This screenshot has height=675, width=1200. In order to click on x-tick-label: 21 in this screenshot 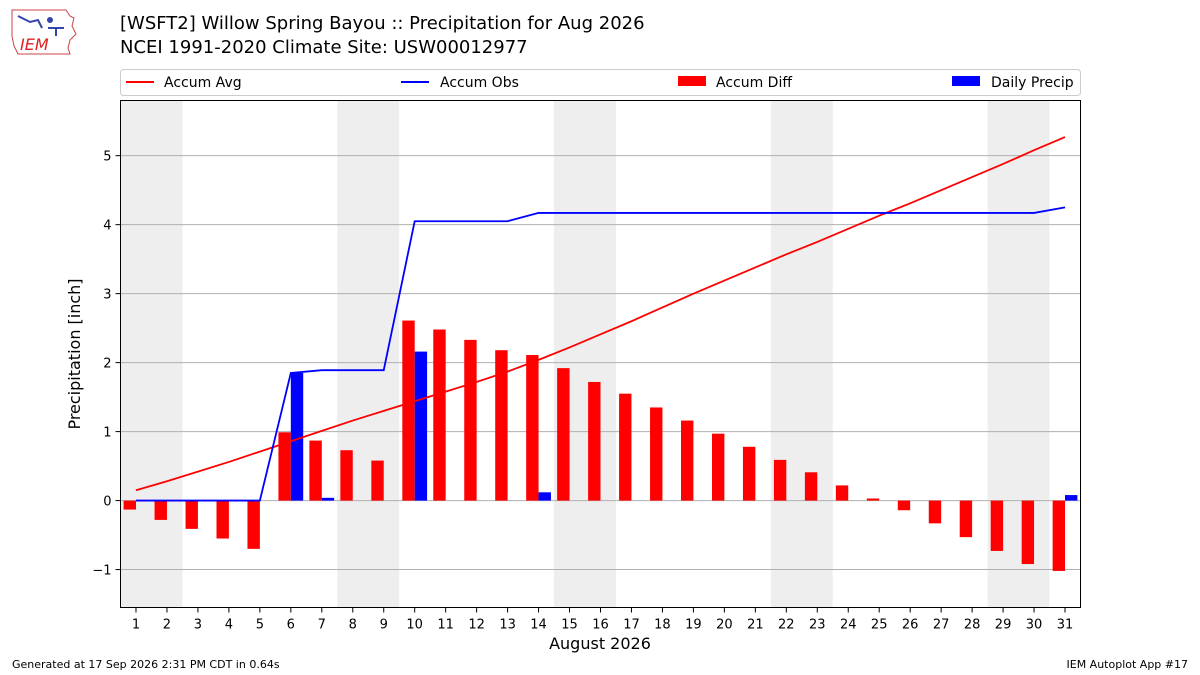, I will do `click(755, 625)`.